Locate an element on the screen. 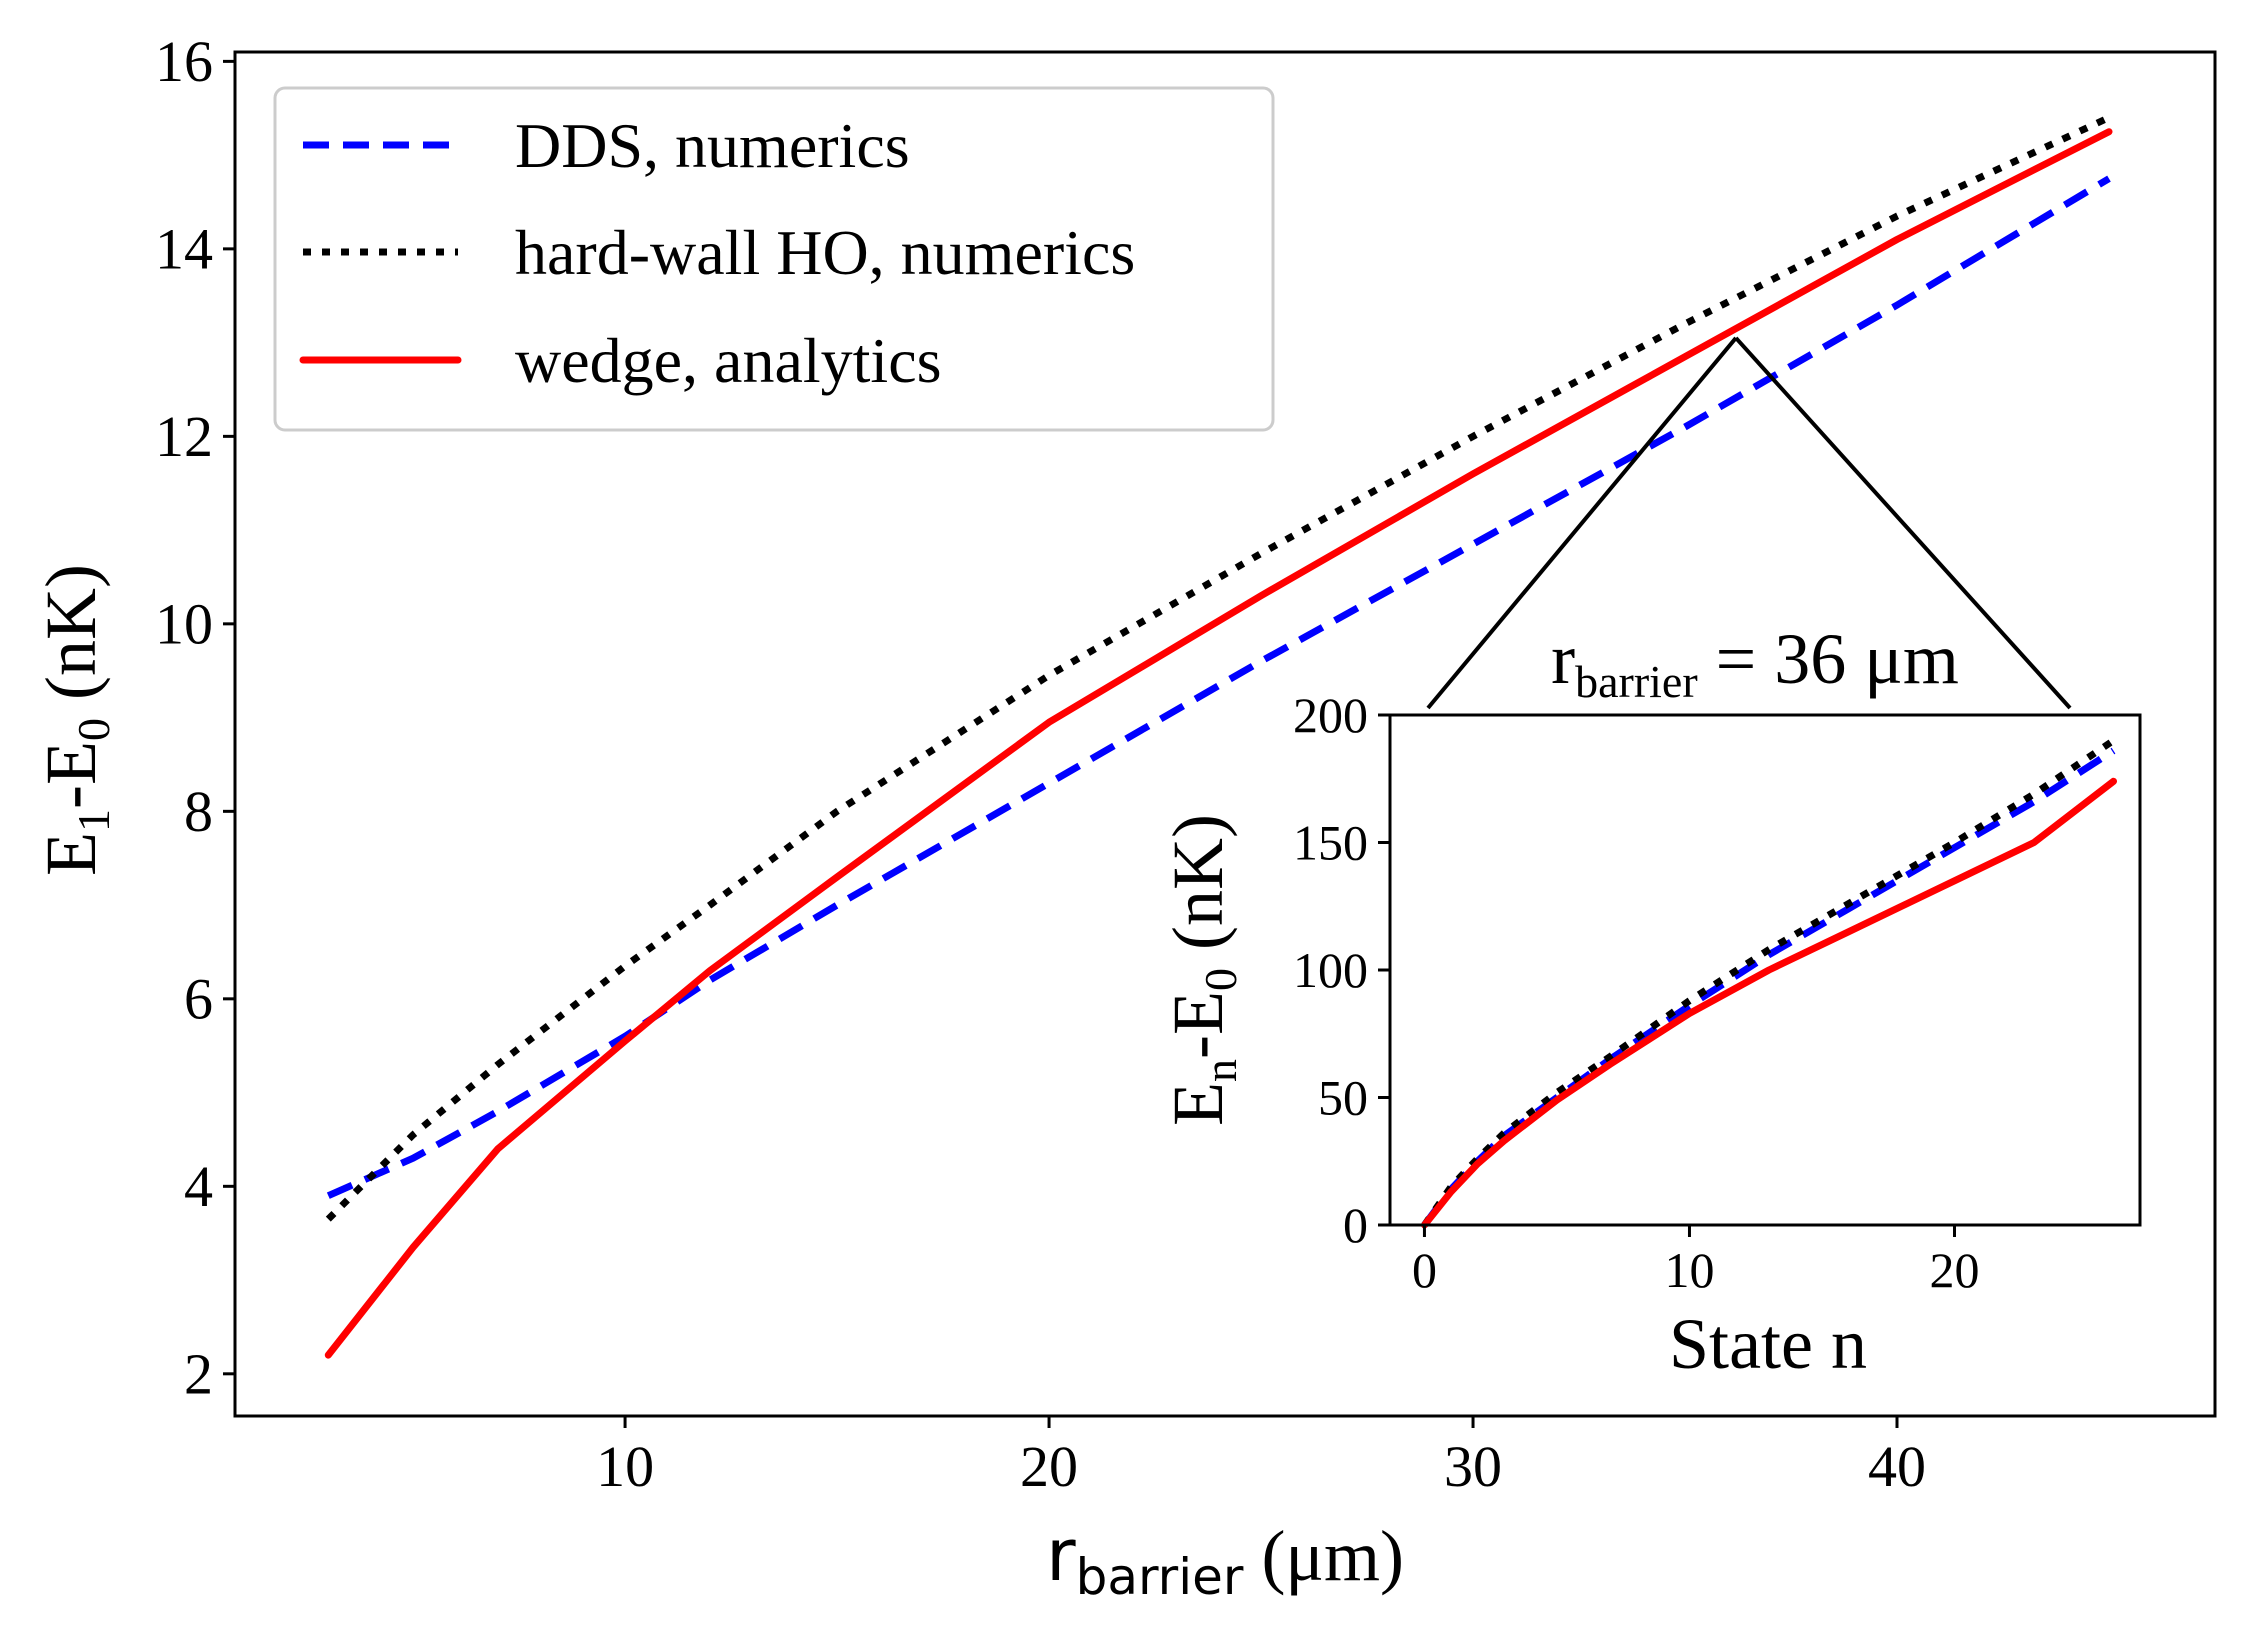 The image size is (2244, 1630). inset-series-dds-numerics is located at coordinates (1768, 987).